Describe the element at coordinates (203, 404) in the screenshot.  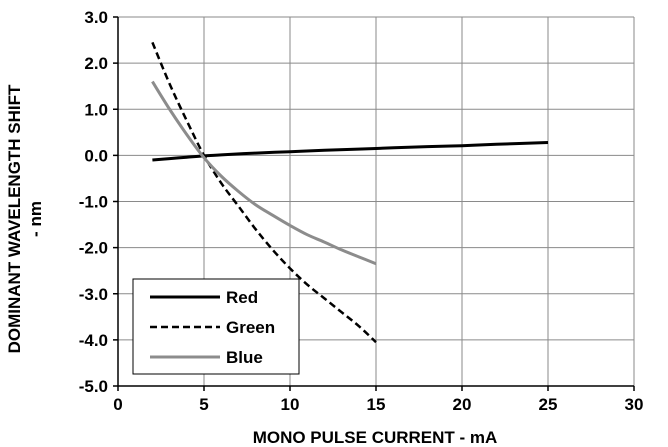
I see `x-tick-label: 5` at that location.